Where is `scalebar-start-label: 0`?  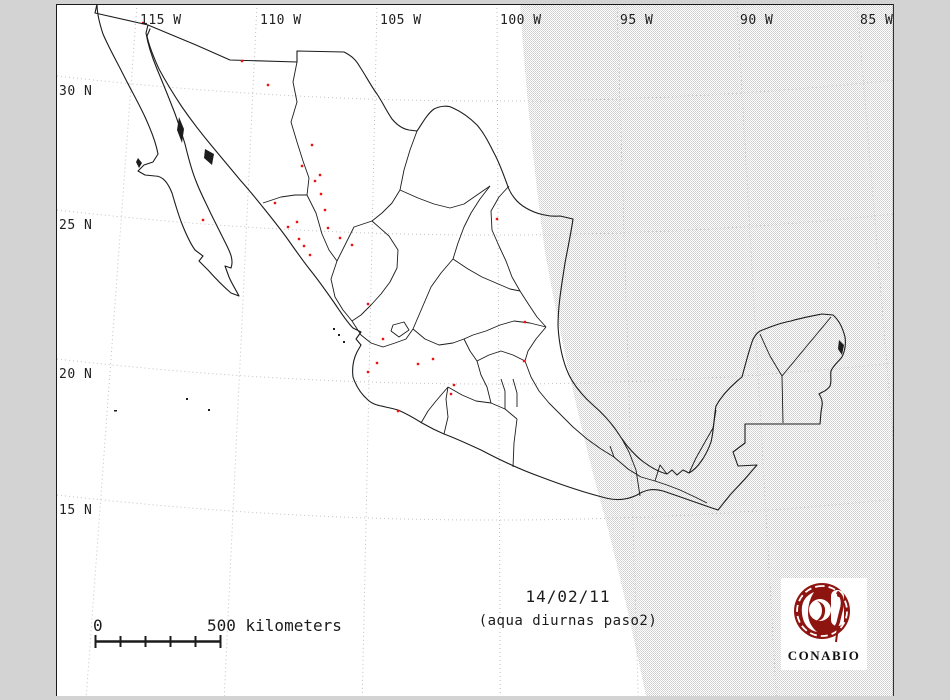 scalebar-start-label: 0 is located at coordinates (98, 625).